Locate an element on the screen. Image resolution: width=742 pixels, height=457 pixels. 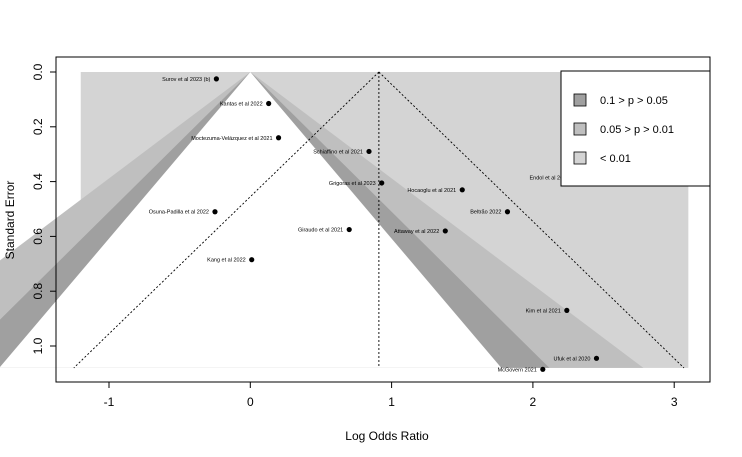
x-tick-label: 1 is located at coordinates (391, 402).